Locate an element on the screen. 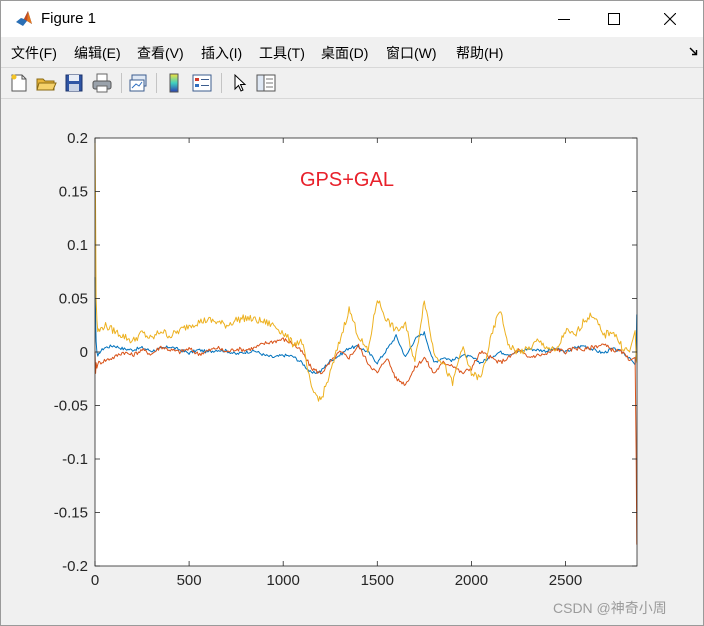 This screenshot has width=704, height=626. menu-file: 文件(F) is located at coordinates (34, 53).